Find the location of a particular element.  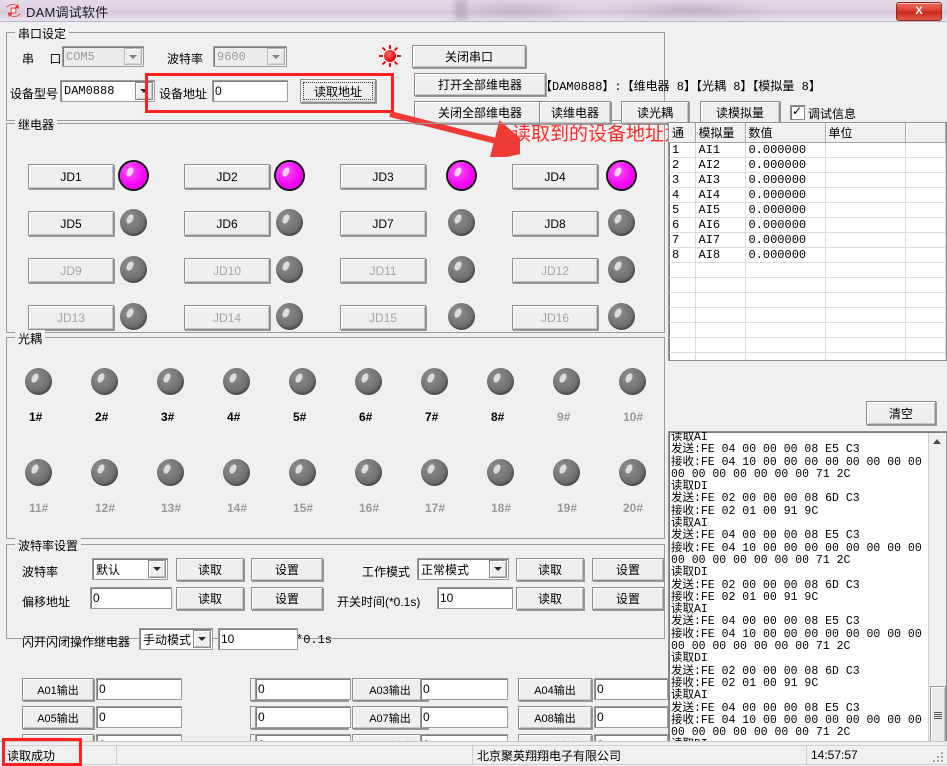

analog-table-header-1: 模拟量 is located at coordinates (720, 133).